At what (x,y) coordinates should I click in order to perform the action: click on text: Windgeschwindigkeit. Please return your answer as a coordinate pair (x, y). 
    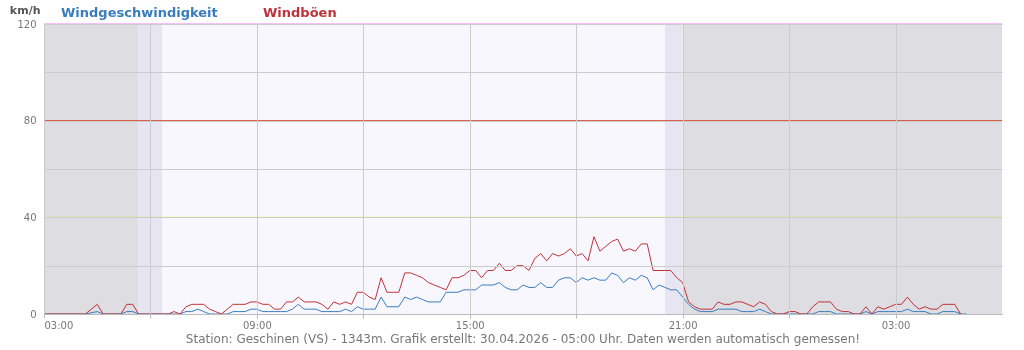
    Looking at the image, I should click on (139, 12).